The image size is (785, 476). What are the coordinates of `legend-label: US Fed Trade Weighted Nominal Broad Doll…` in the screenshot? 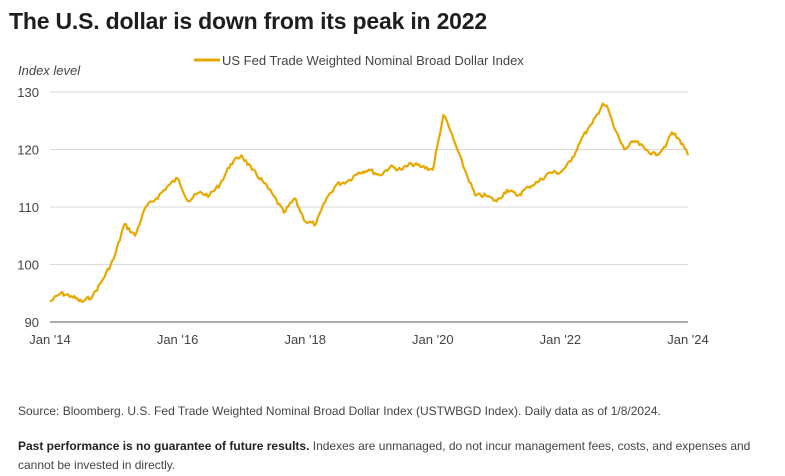 It's located at (373, 60).